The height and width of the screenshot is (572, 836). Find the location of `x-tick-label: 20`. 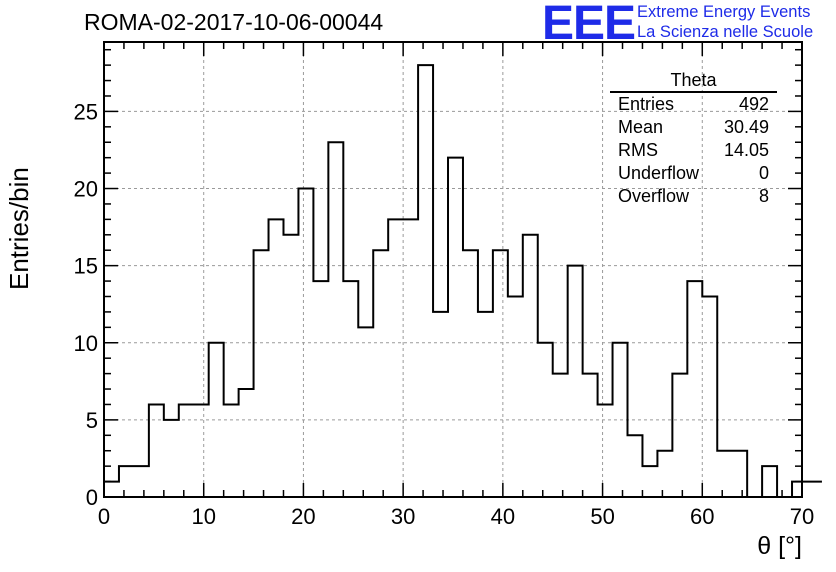

x-tick-label: 20 is located at coordinates (303, 516).